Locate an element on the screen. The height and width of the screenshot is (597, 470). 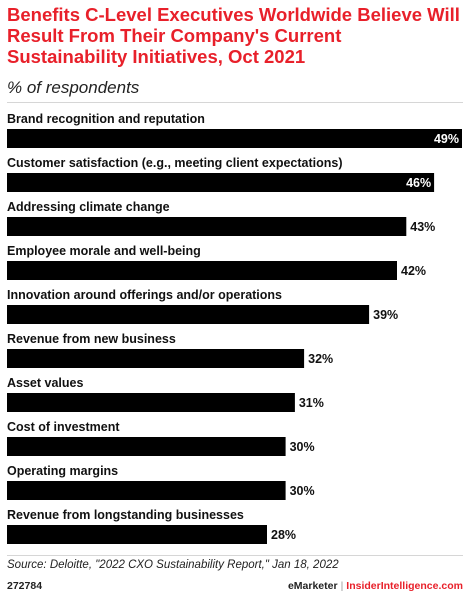
value-label: 39% is located at coordinates (385, 315).